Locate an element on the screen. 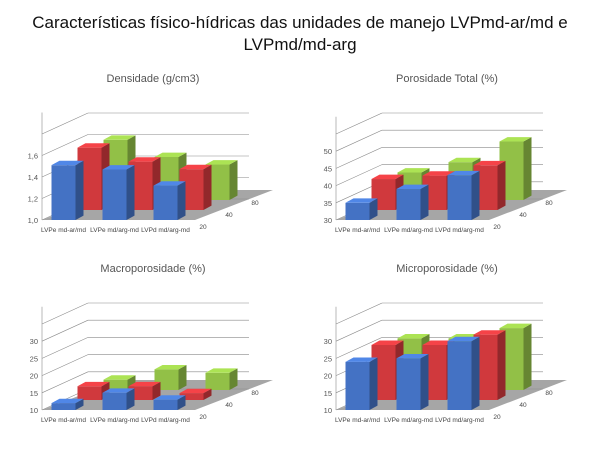 The width and height of the screenshot is (600, 450). bar-macroporosidade-20-1-front is located at coordinates (63, 406).